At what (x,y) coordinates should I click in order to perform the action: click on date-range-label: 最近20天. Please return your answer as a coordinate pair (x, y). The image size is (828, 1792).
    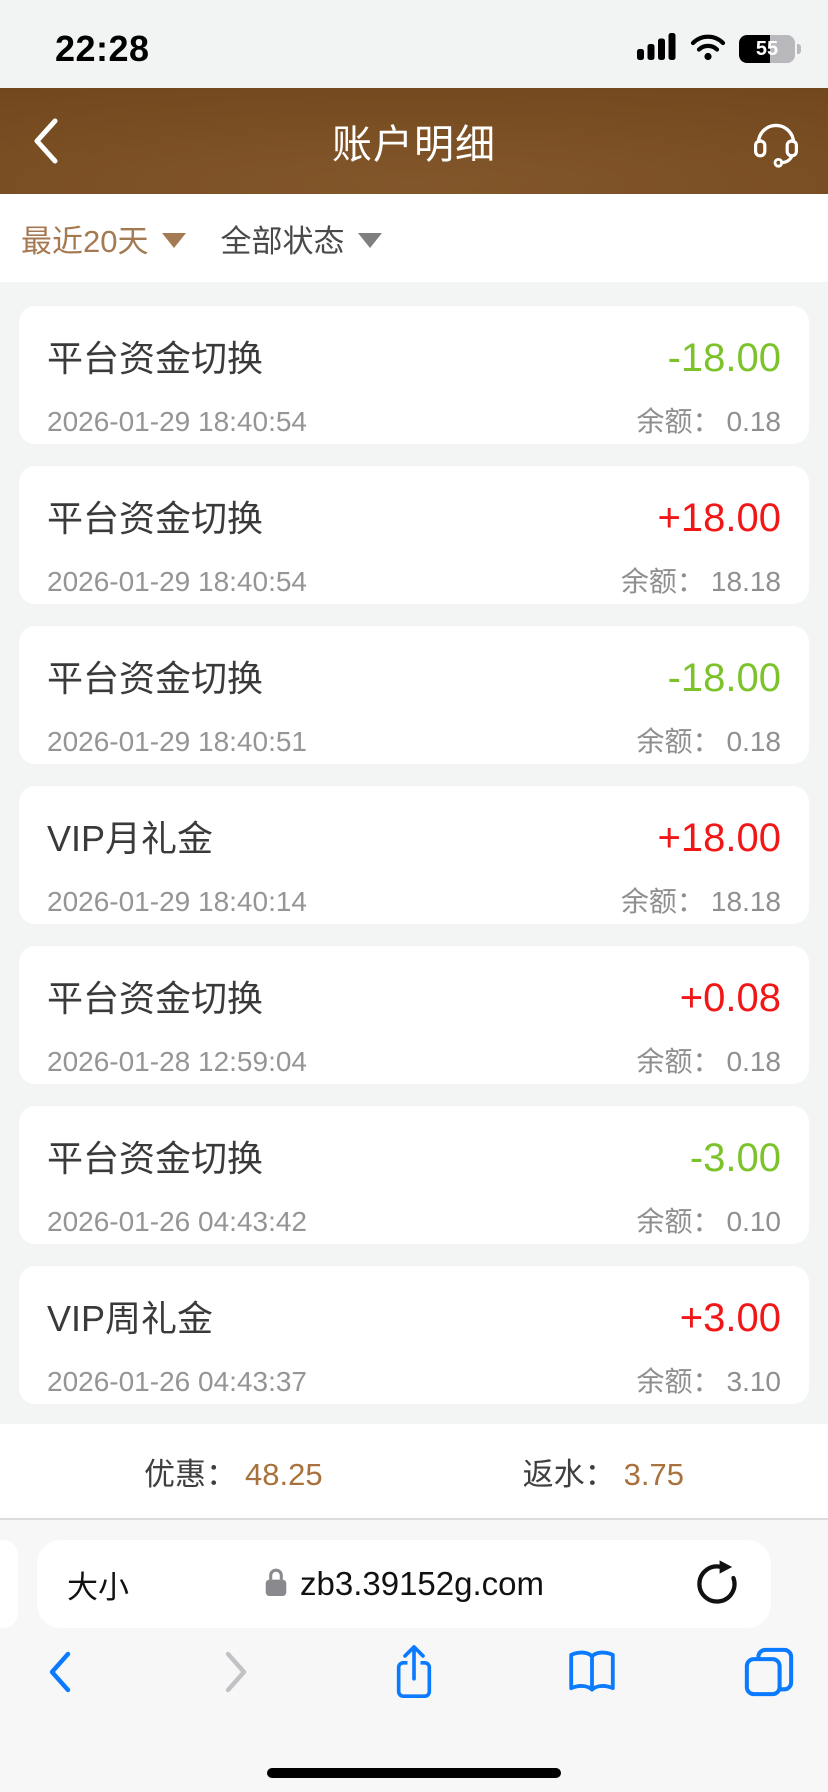
    Looking at the image, I should click on (85, 241).